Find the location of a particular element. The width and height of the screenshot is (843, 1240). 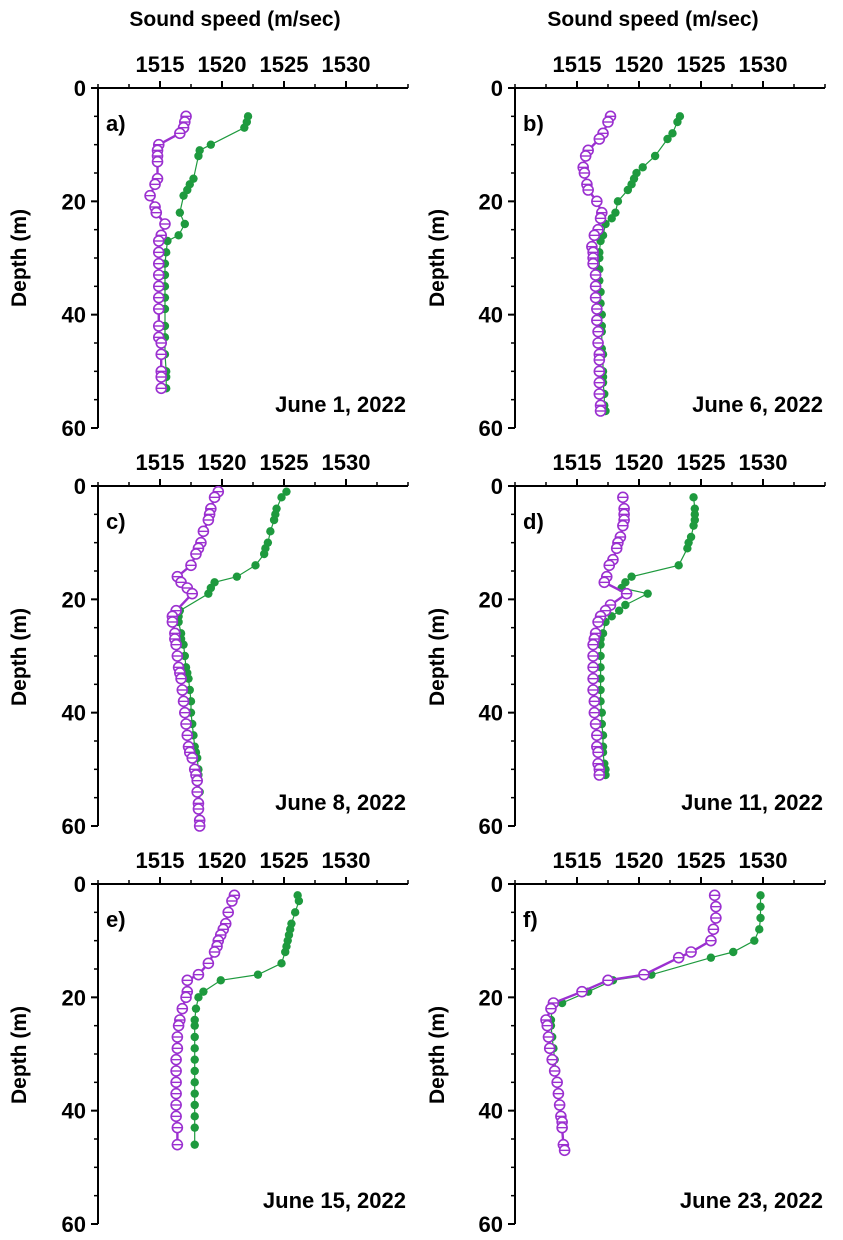

series-line-open is located at coordinates (631, 1023).